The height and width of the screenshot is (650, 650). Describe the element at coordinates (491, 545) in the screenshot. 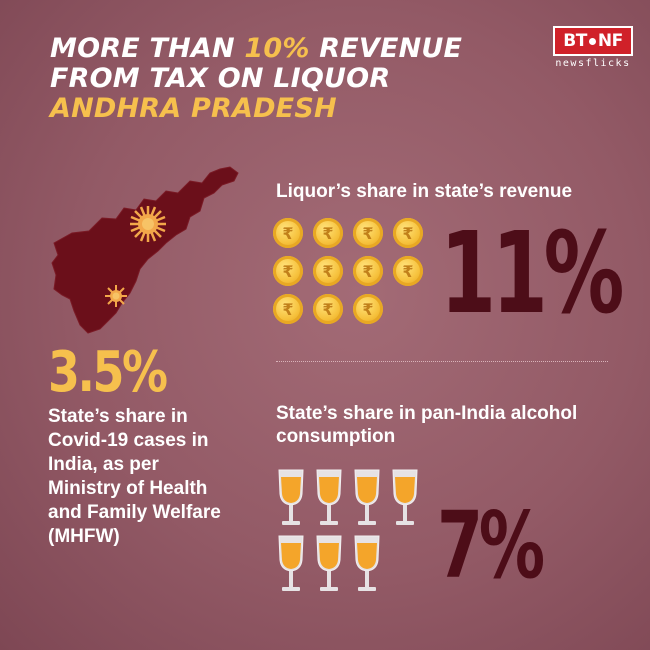

I see `alcohol-share-value: 7%` at that location.